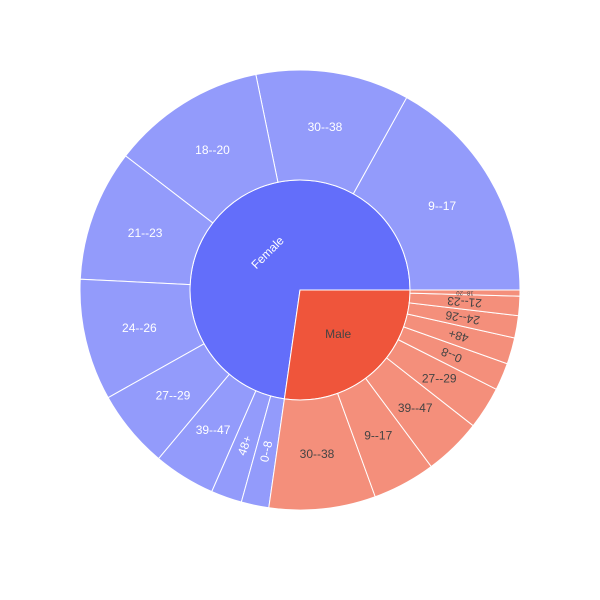 The image size is (600, 600). What do you see at coordinates (415, 408) in the screenshot?
I see `outer-label-male-39-47: 39--47` at bounding box center [415, 408].